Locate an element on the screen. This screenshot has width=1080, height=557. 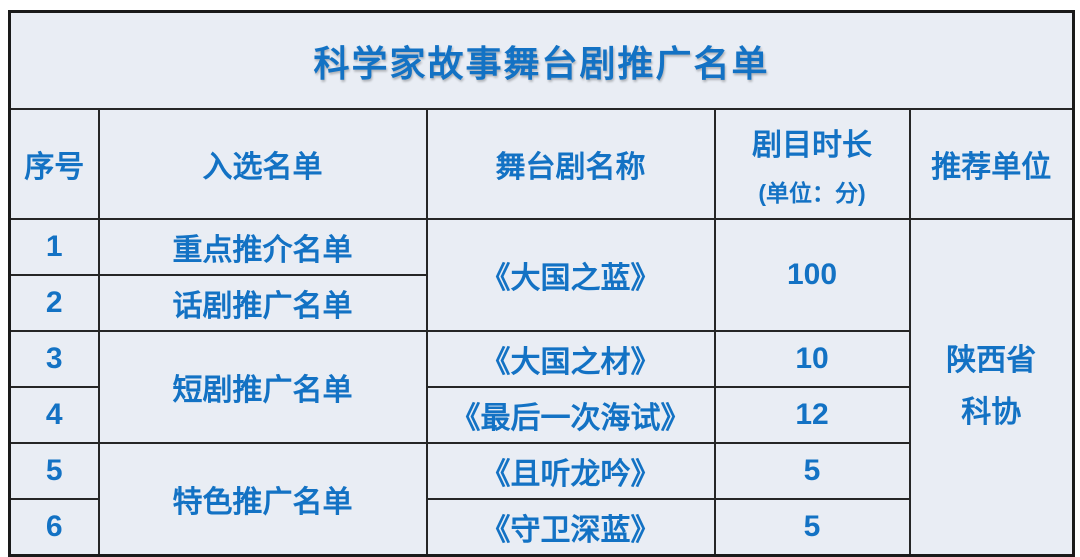
cell-no-2: 2 is located at coordinates (54, 303).